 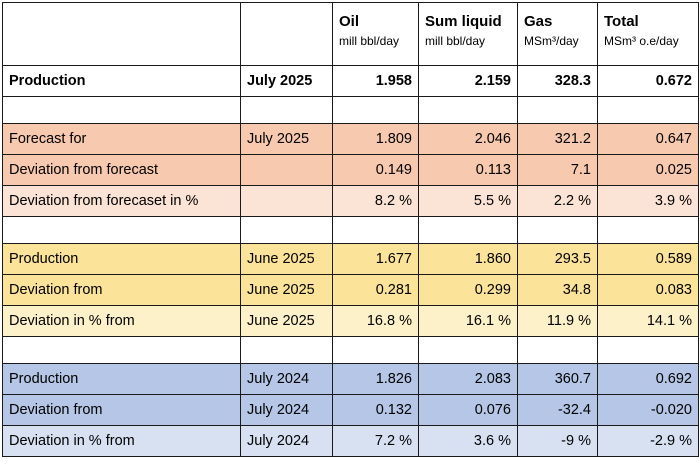 I want to click on oil-value: 0.149, so click(x=375, y=170).